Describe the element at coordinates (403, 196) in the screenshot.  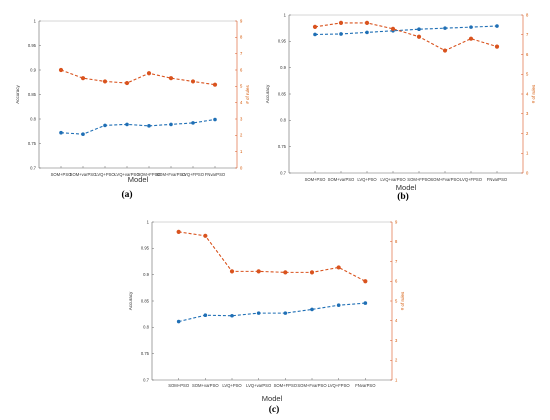
I see `panel-caption: (b)` at that location.